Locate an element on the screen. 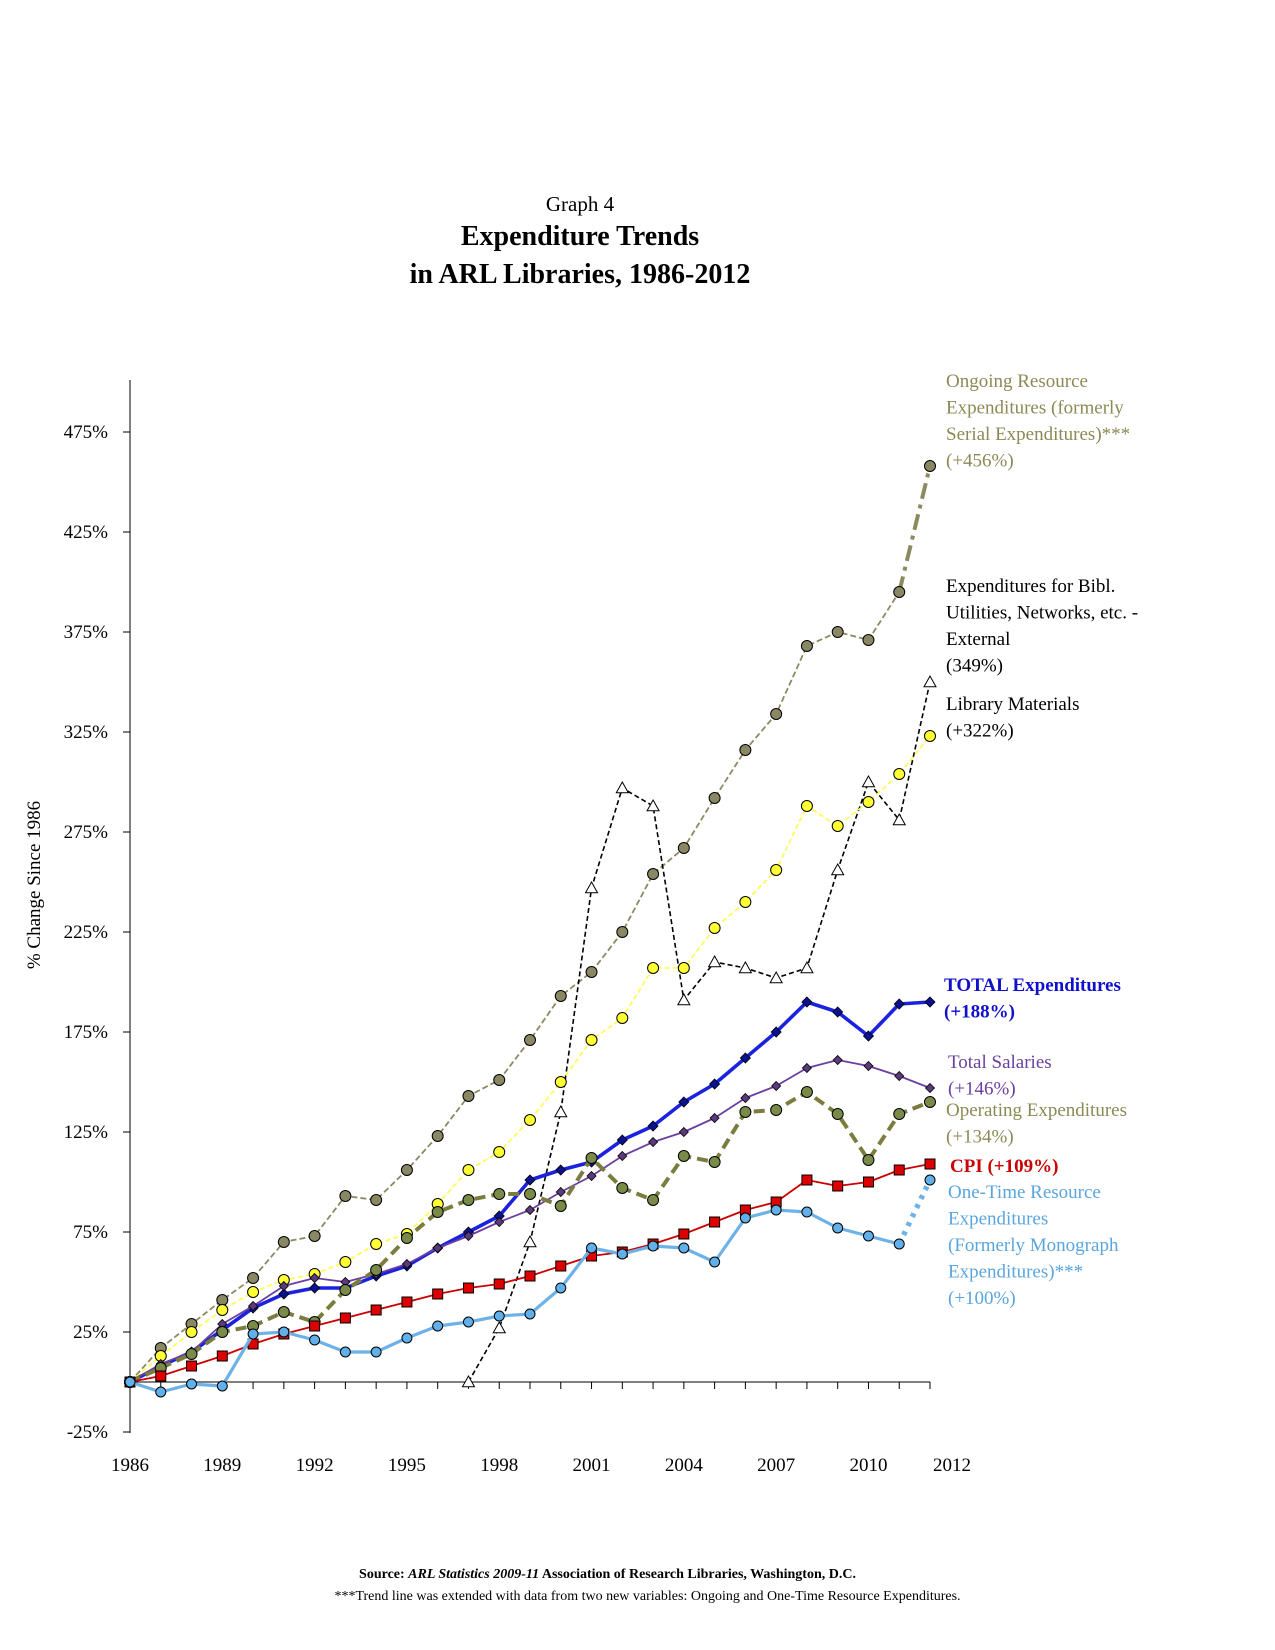 The image size is (1275, 1650). y-axis-label: % Change Since 1986 is located at coordinates (34, 885).